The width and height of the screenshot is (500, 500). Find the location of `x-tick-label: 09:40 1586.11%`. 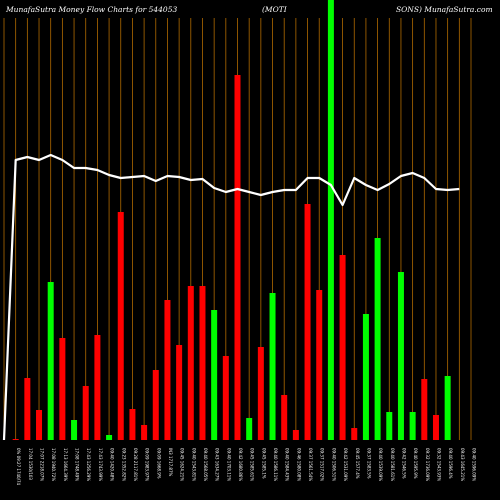

x-tick-label: 09:40 1586.11% is located at coordinates (275, 464).